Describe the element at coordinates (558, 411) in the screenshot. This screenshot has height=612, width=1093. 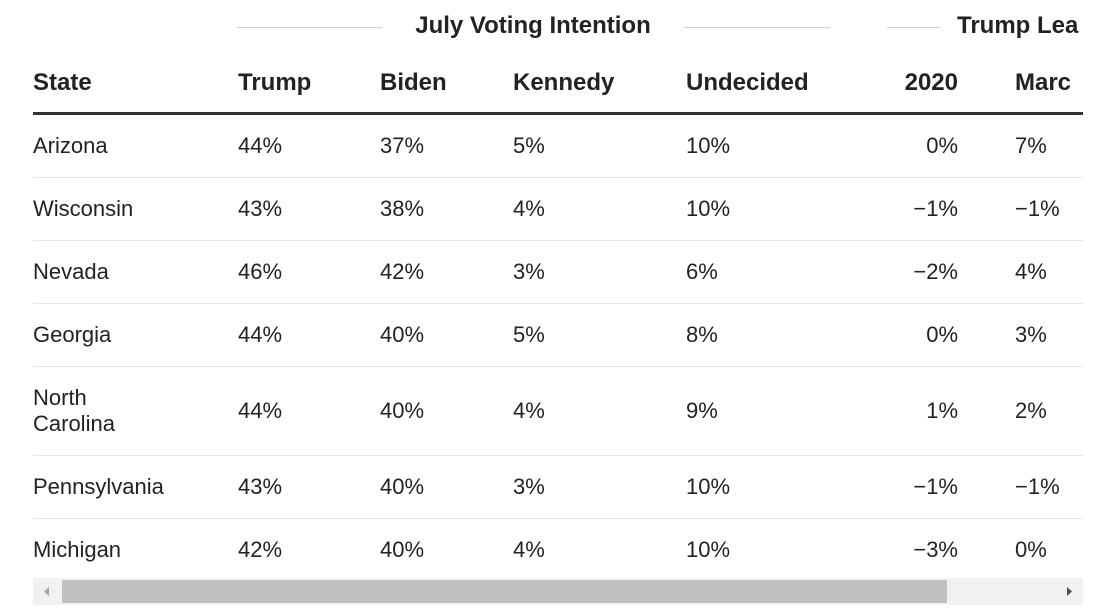
I see `table-row: North Carolina 44% 40% 4% 9% 1% 2%` at that location.